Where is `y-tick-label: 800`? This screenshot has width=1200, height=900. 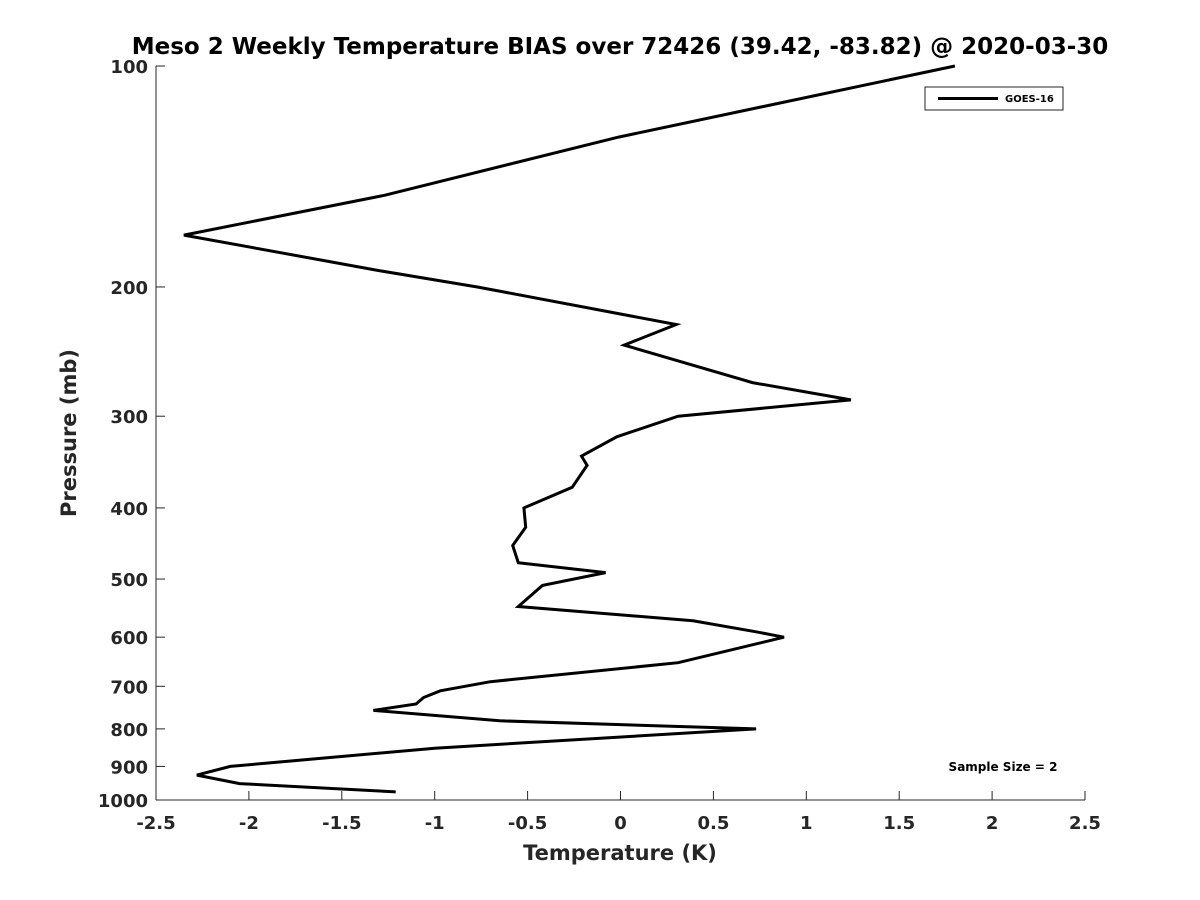 y-tick-label: 800 is located at coordinates (129, 730).